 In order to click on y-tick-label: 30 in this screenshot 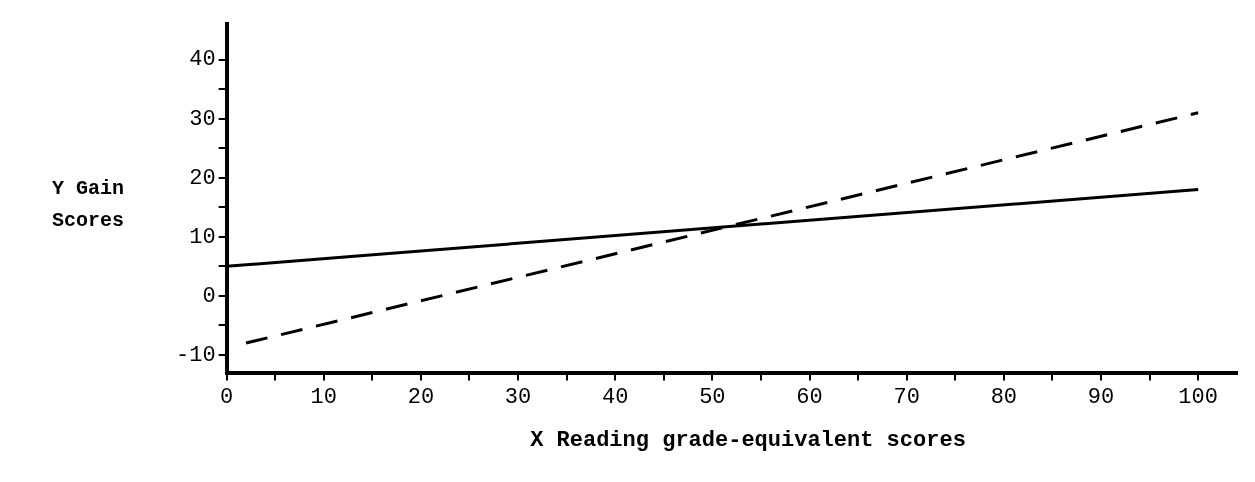, I will do `click(202, 119)`.